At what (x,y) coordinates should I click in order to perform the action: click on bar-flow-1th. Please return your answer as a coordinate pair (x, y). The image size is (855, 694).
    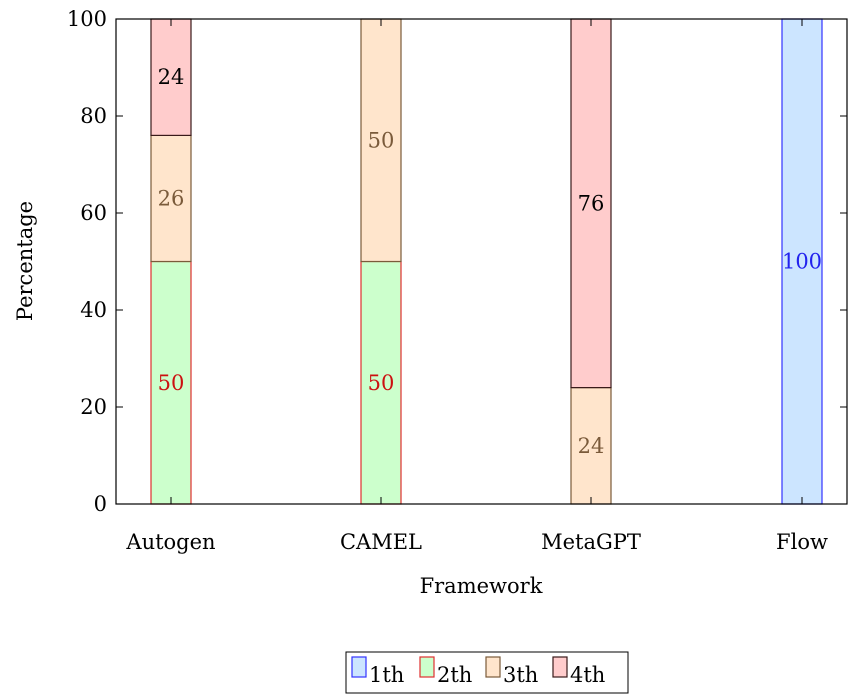
    Looking at the image, I should click on (802, 261).